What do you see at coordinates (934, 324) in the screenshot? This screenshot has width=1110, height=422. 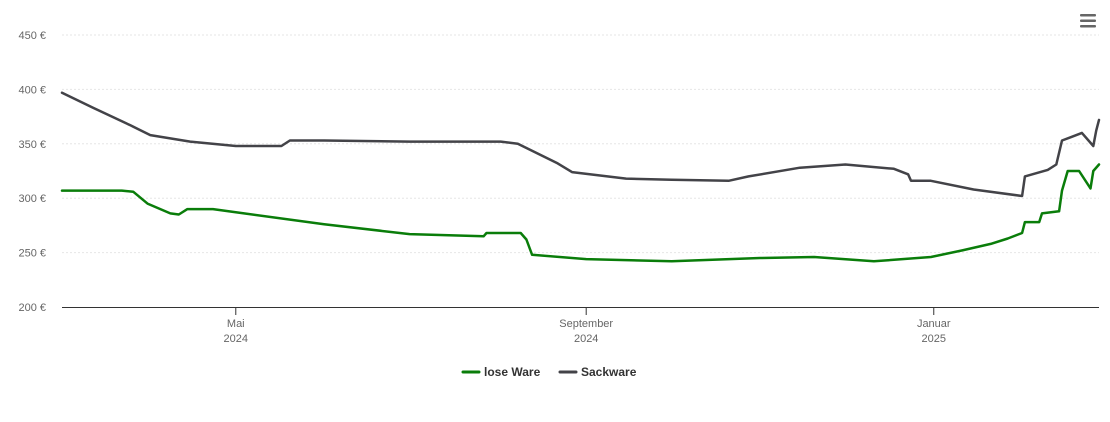 I see `x-tick-label-month: Januar` at bounding box center [934, 324].